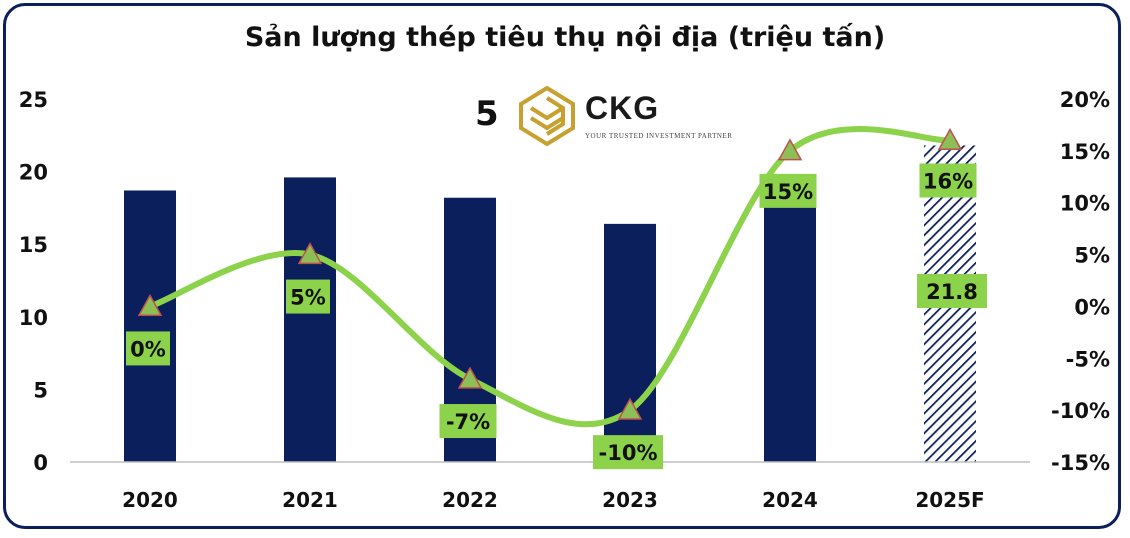 Image resolution: width=1130 pixels, height=538 pixels. I want to click on line-data-label: 0%, so click(148, 349).